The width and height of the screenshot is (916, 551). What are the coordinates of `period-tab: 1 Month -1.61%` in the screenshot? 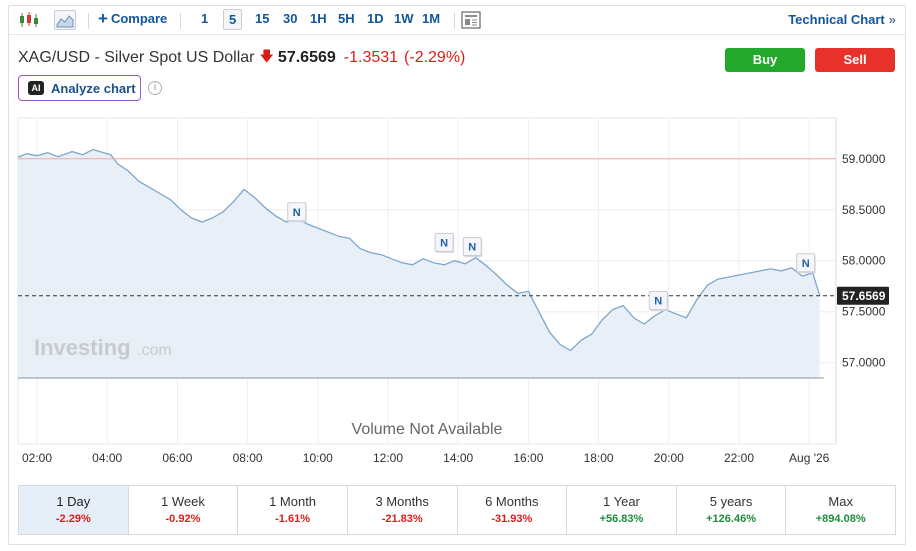 It's located at (293, 510).